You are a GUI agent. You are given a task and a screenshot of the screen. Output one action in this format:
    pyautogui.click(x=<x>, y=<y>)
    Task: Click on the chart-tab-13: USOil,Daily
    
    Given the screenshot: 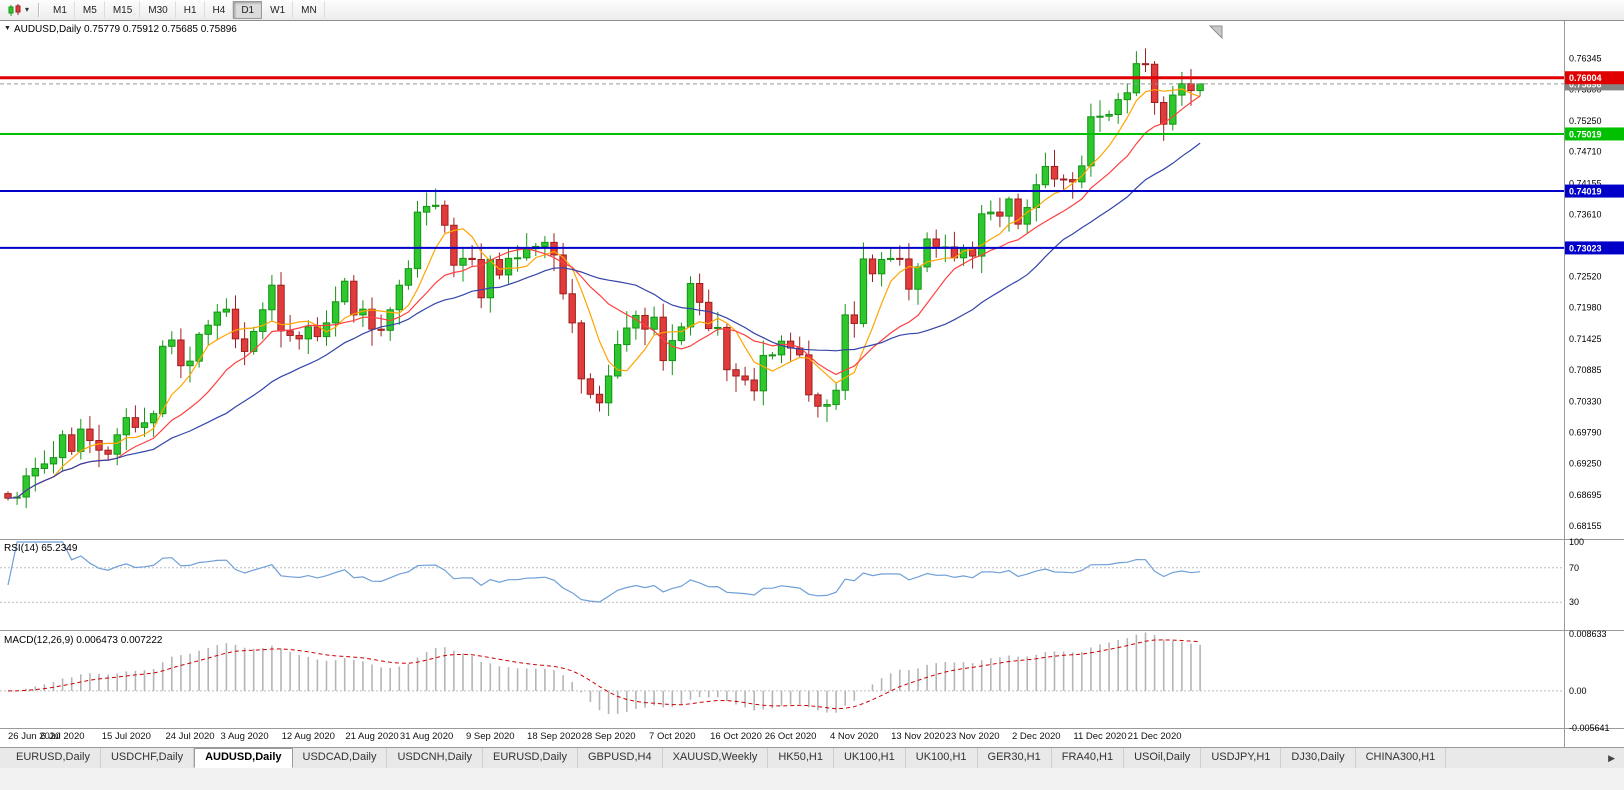 What is the action you would take?
    pyautogui.click(x=1163, y=758)
    